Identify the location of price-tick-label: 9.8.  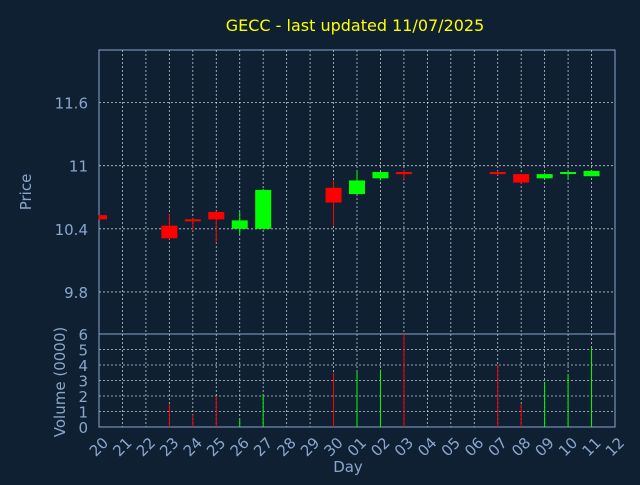
(76, 293).